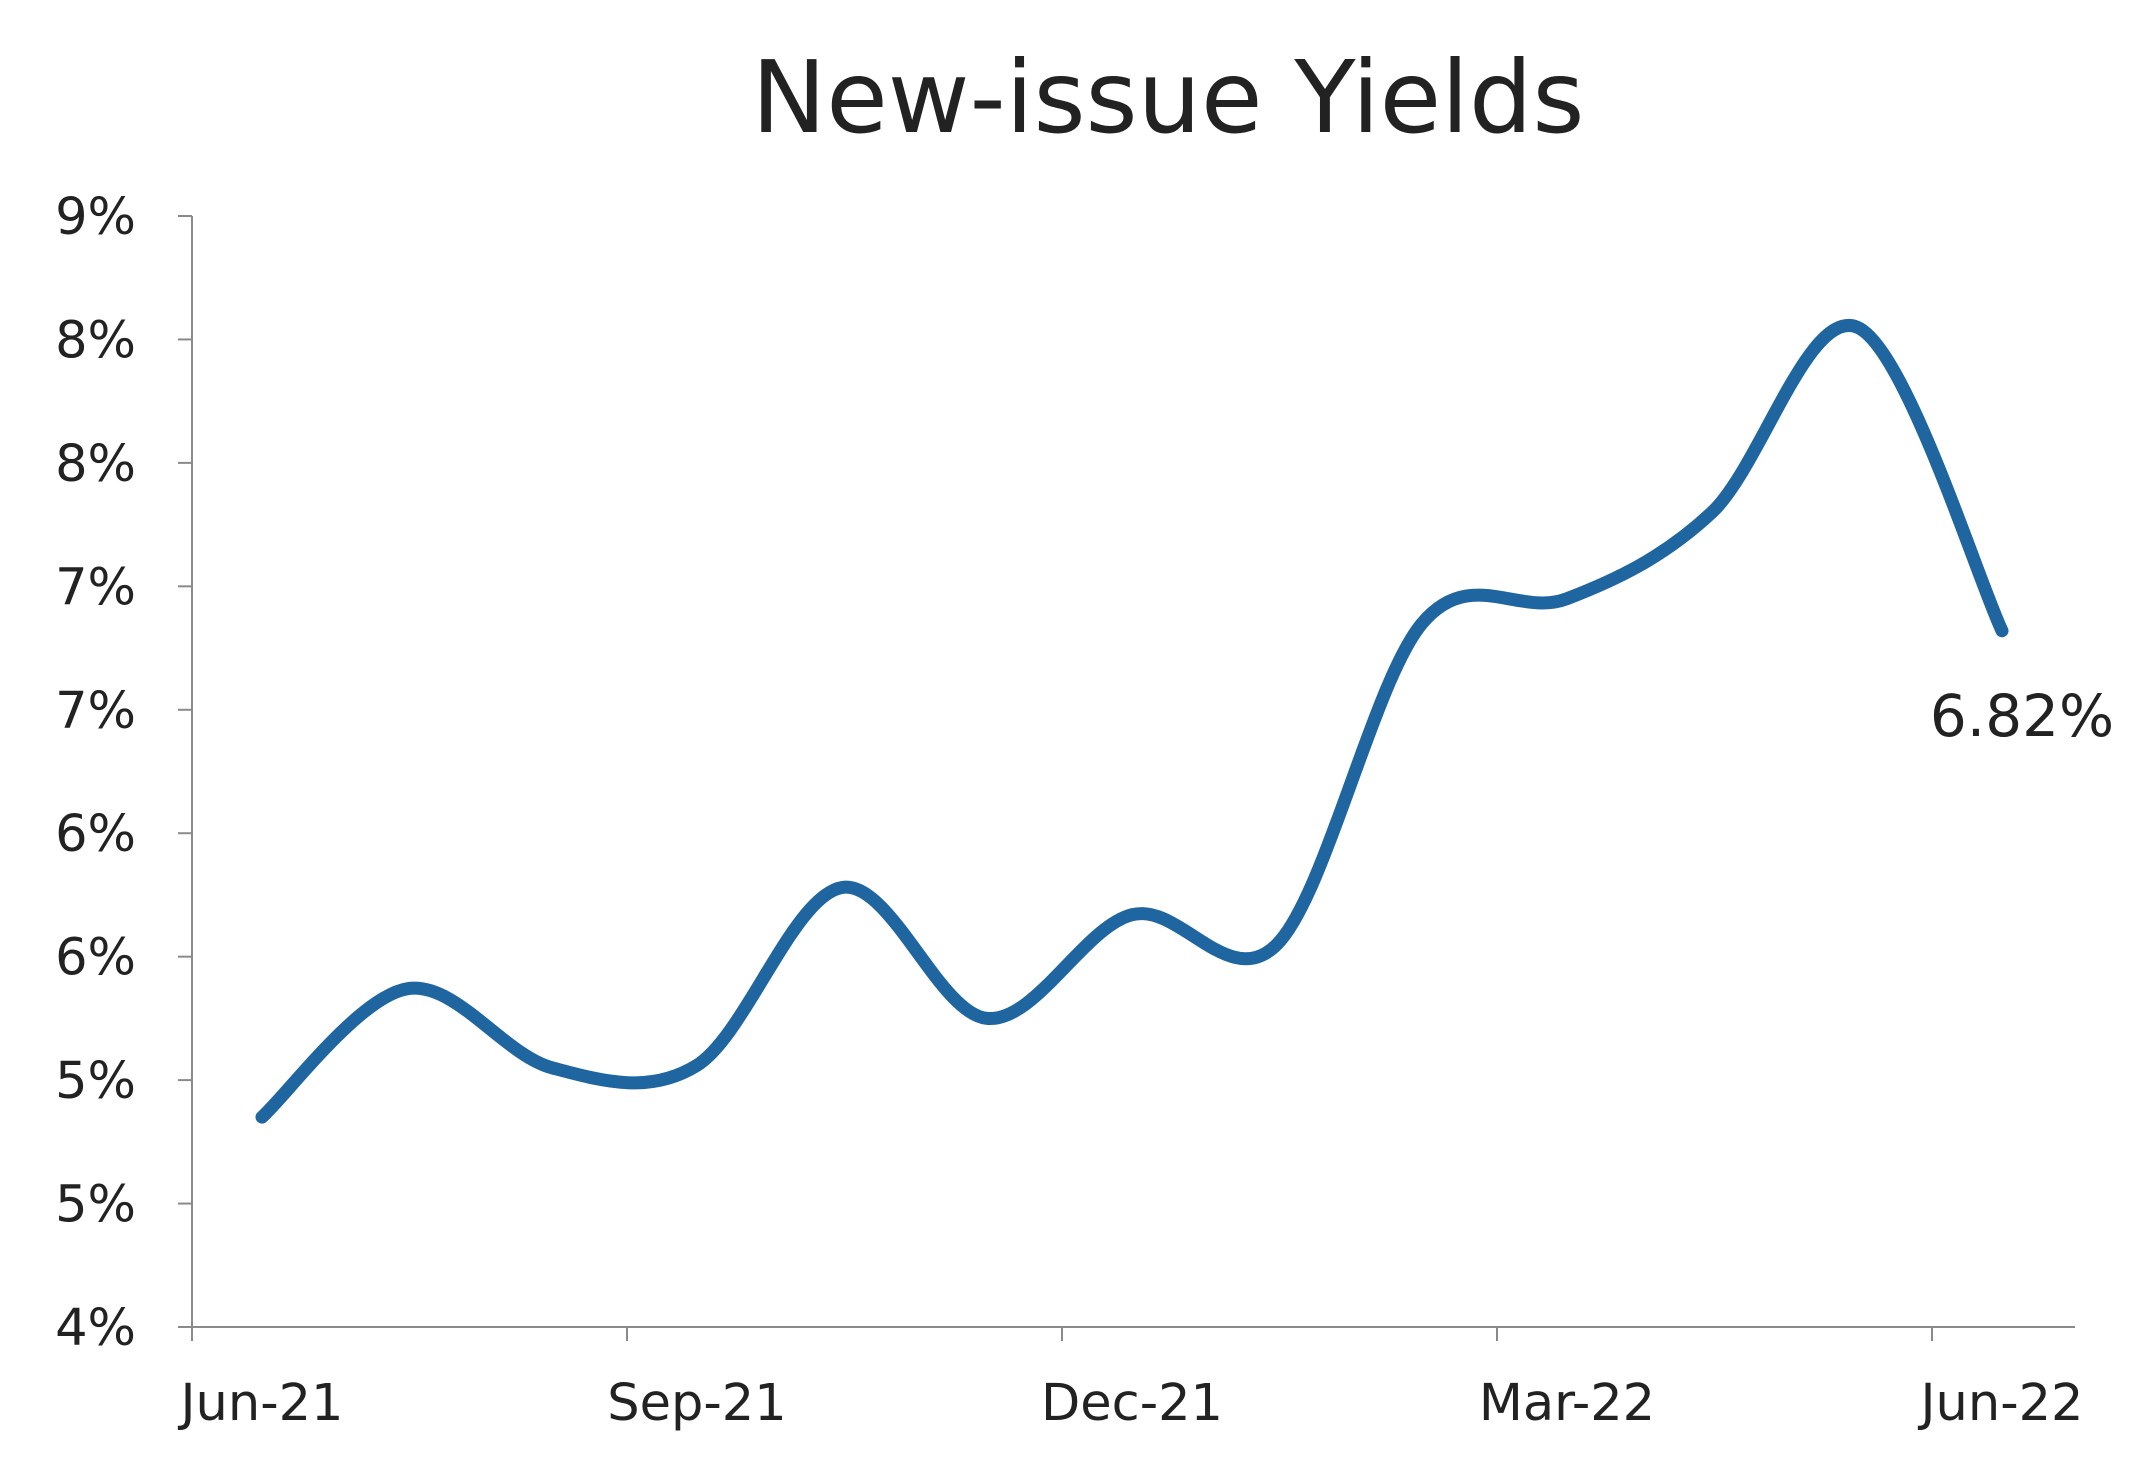 The width and height of the screenshot is (2135, 1475). Describe the element at coordinates (261, 1403) in the screenshot. I see `x-tick-label: Jun-21` at that location.